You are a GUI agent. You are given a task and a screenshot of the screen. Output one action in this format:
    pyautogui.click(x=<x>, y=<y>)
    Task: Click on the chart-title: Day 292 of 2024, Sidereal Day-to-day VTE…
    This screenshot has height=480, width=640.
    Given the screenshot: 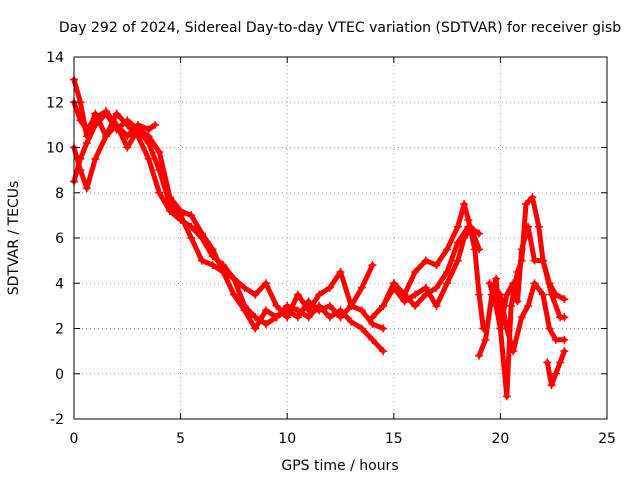 What is the action you would take?
    pyautogui.click(x=340, y=28)
    